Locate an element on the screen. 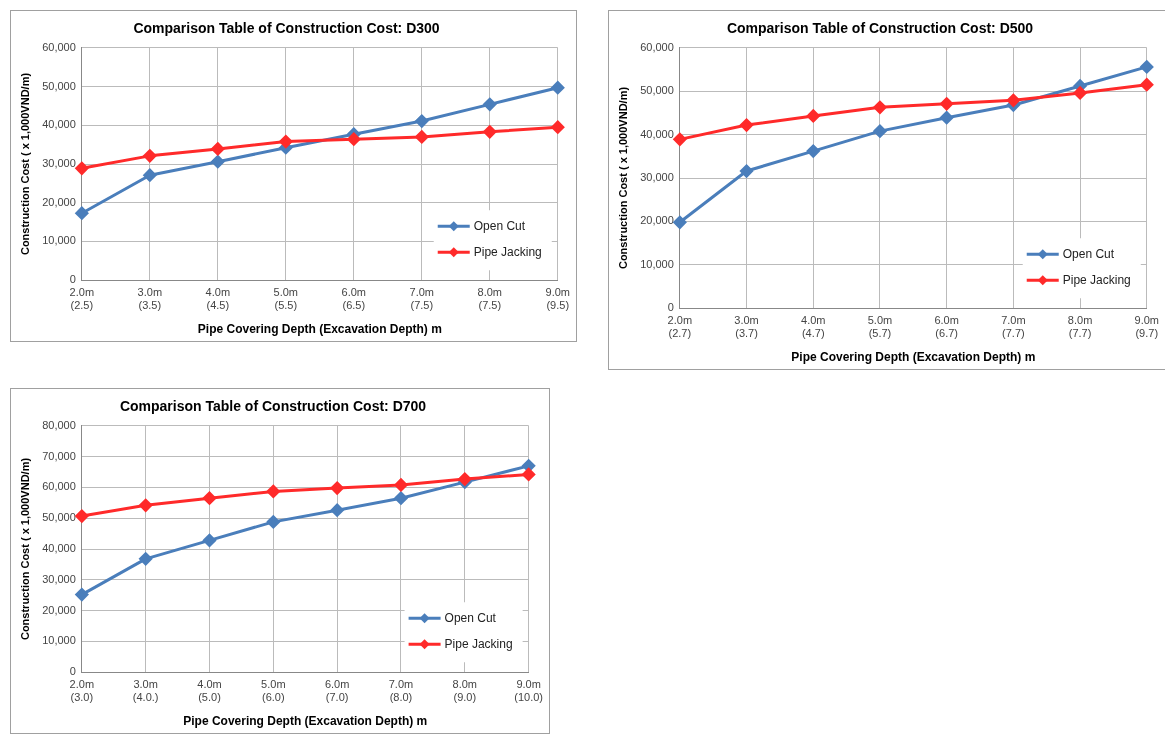 The width and height of the screenshot is (1165, 734). chart-title: Comparison Table of Construction Cost: D700 is located at coordinates (273, 406).